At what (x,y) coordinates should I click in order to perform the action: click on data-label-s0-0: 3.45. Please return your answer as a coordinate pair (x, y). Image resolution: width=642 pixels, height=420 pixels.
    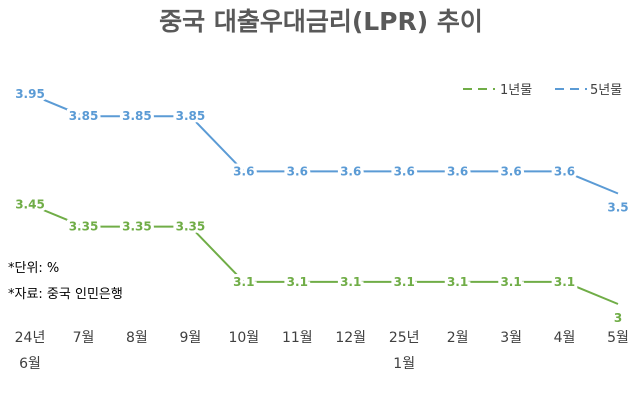
    Looking at the image, I should click on (30, 205).